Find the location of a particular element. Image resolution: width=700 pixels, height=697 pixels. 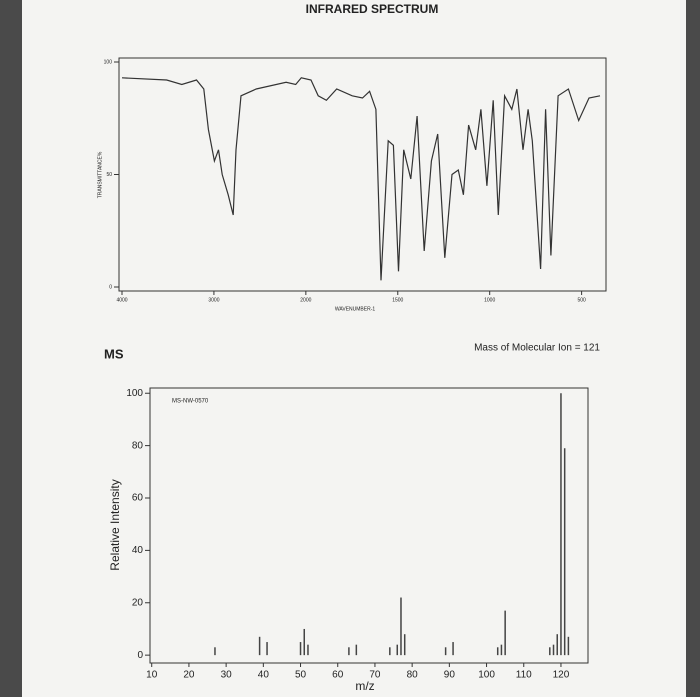

x-tick-label: 40 is located at coordinates (264, 675).